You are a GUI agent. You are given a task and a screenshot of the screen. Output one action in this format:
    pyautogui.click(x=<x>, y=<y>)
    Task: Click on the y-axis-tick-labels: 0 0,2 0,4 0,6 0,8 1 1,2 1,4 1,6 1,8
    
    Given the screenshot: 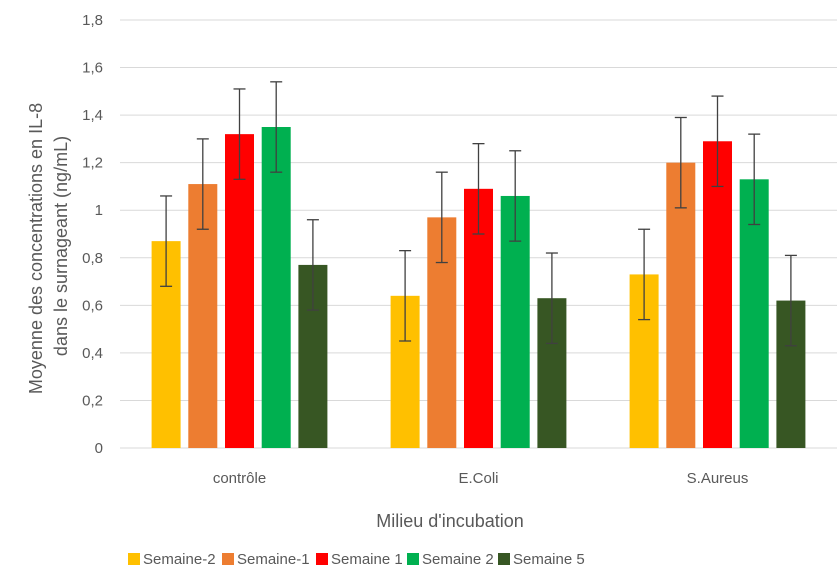 What is the action you would take?
    pyautogui.click(x=92, y=234)
    